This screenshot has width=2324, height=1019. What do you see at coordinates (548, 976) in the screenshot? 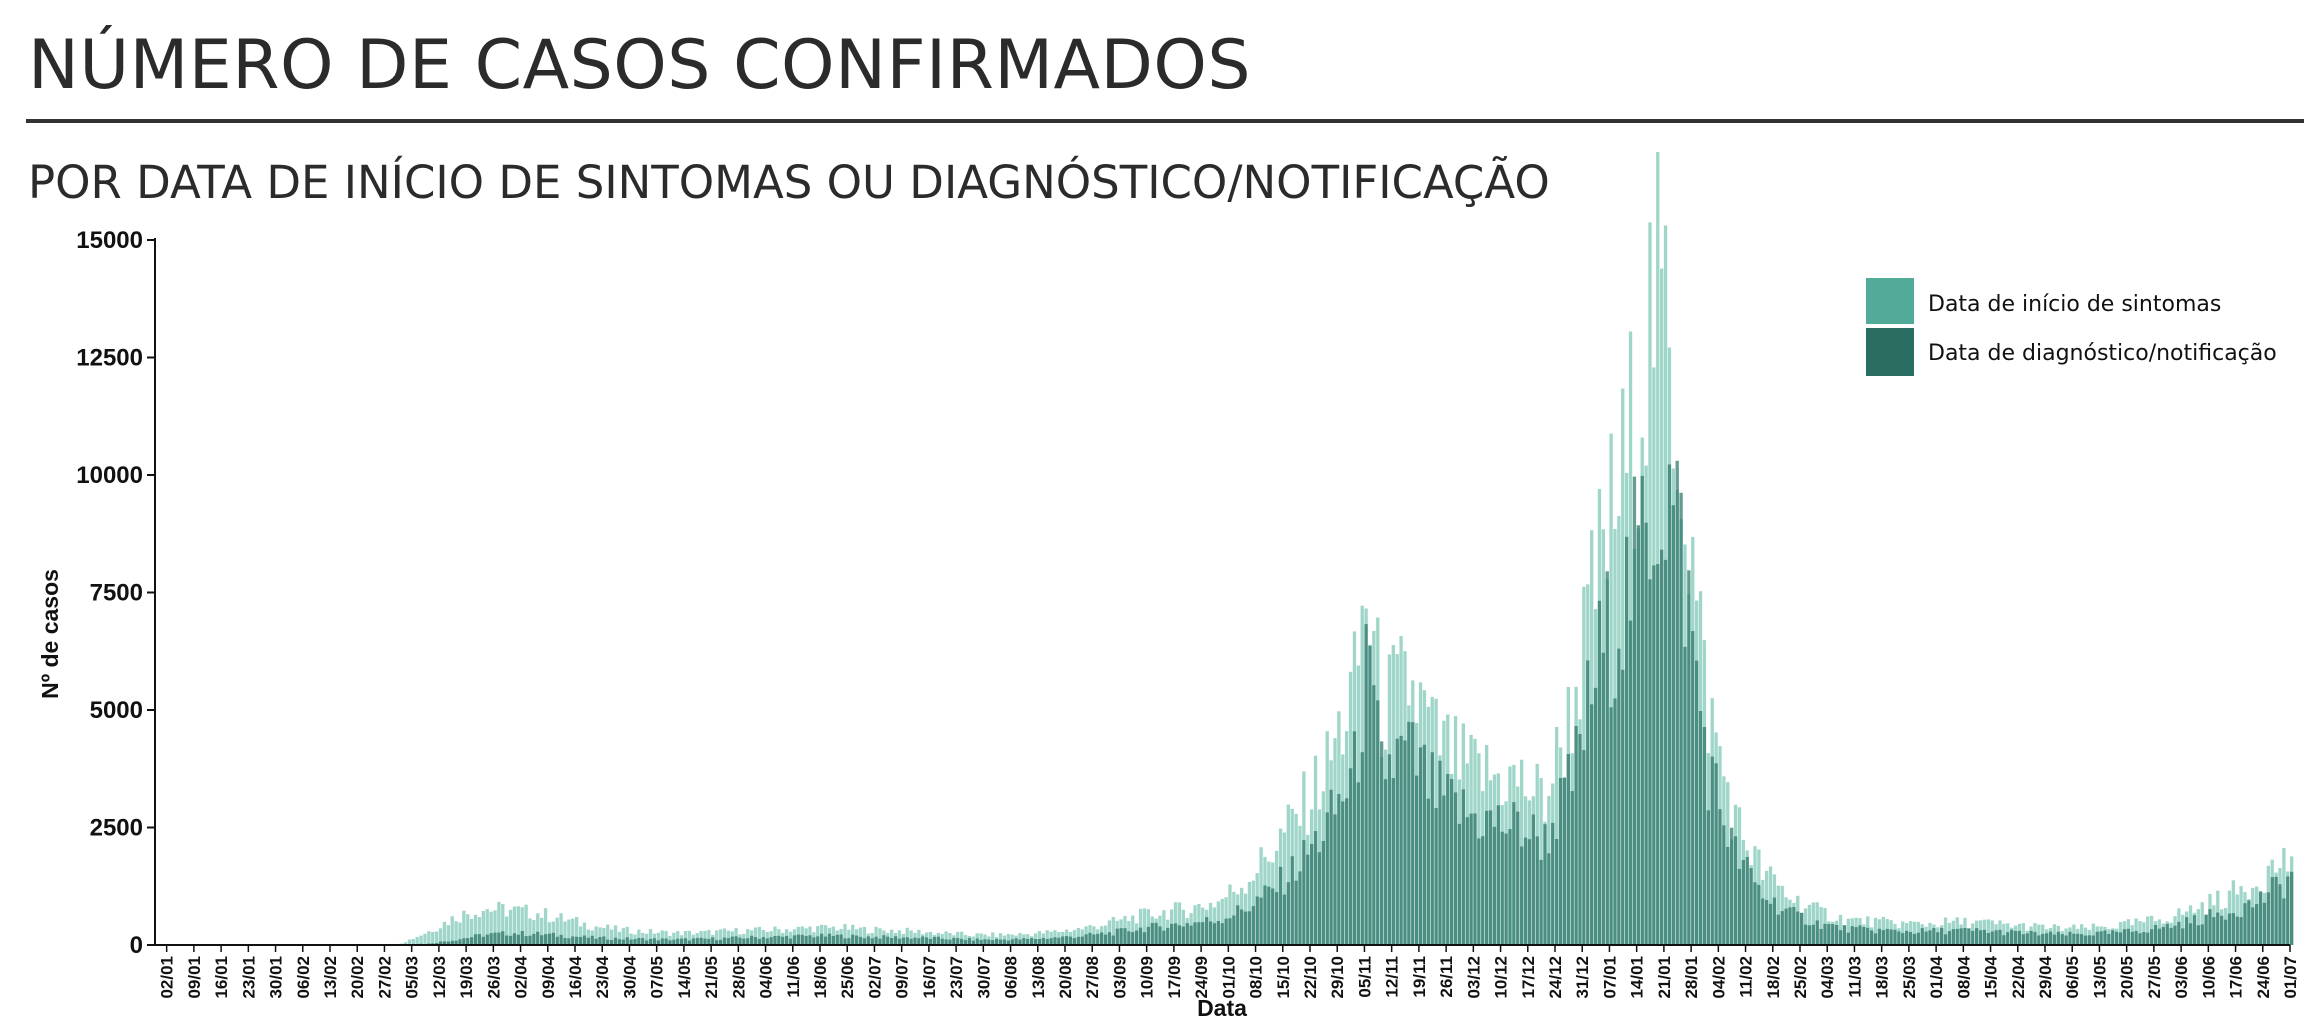
I see `x-tick-label: 09/04` at bounding box center [548, 976].